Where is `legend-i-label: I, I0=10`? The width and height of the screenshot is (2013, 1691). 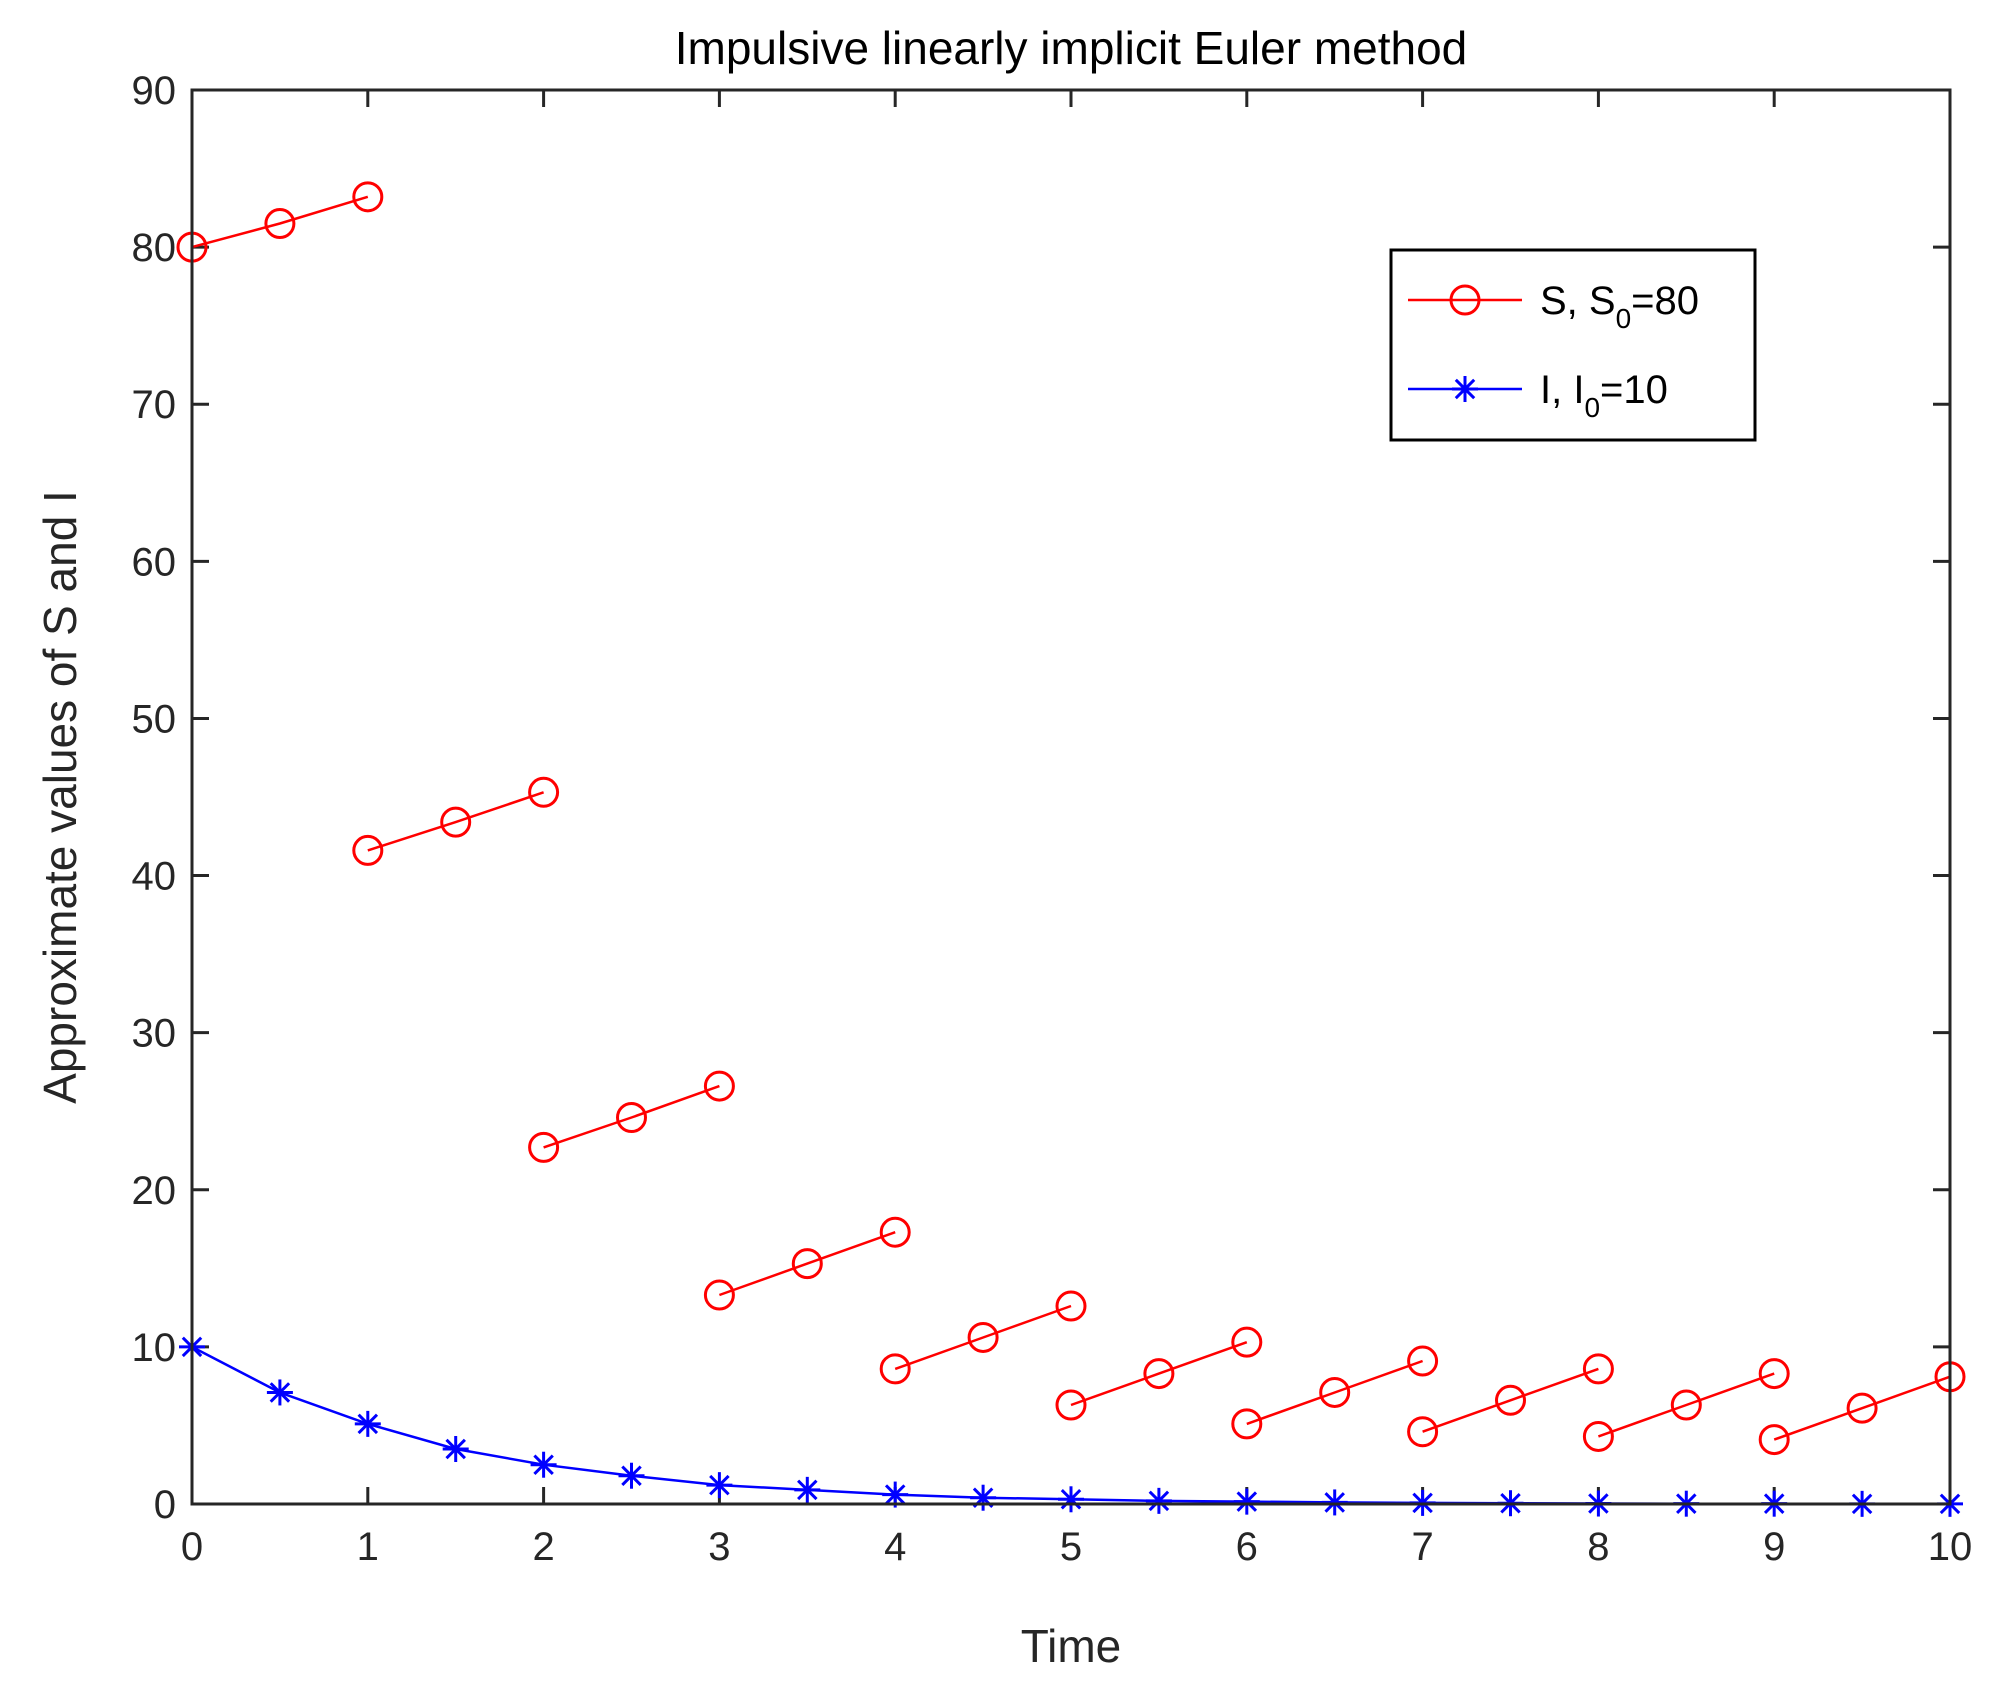 legend-i-label: I, I0=10 is located at coordinates (1604, 395).